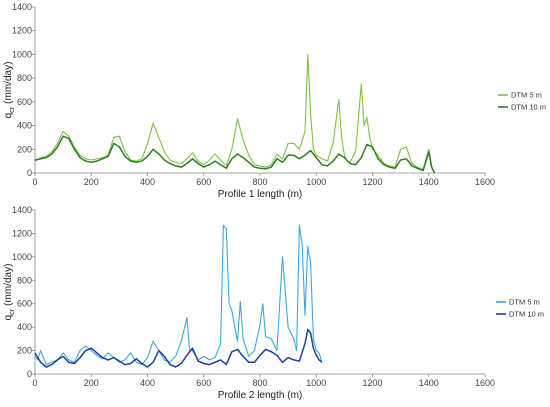  Describe the element at coordinates (260, 395) in the screenshot. I see `x-axis-label: Profile 2 length (m)` at that location.